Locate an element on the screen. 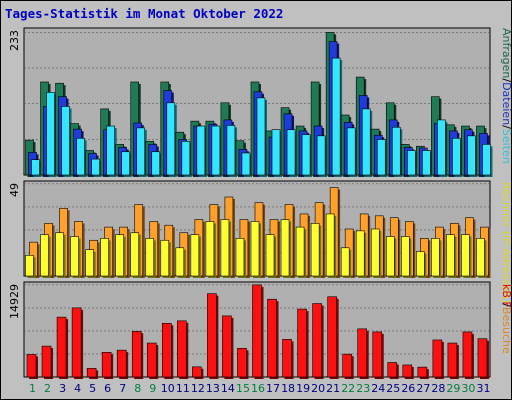 The width and height of the screenshot is (512, 400). x-tick-label-day-27: 27 is located at coordinates (423, 388).